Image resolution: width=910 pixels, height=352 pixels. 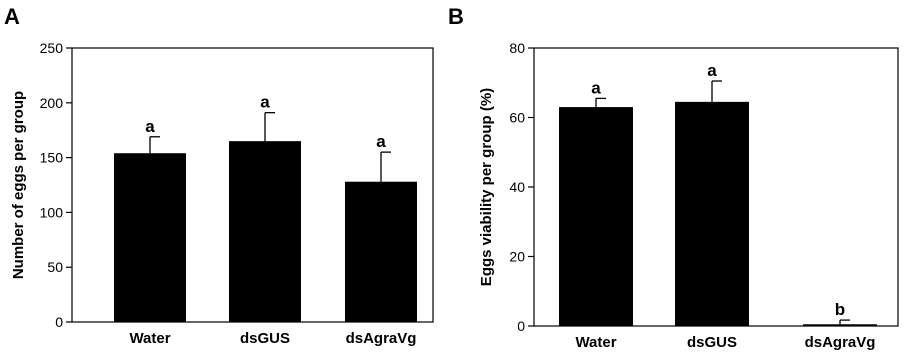 What do you see at coordinates (52, 48) in the screenshot?
I see `y-tick-label: 250` at bounding box center [52, 48].